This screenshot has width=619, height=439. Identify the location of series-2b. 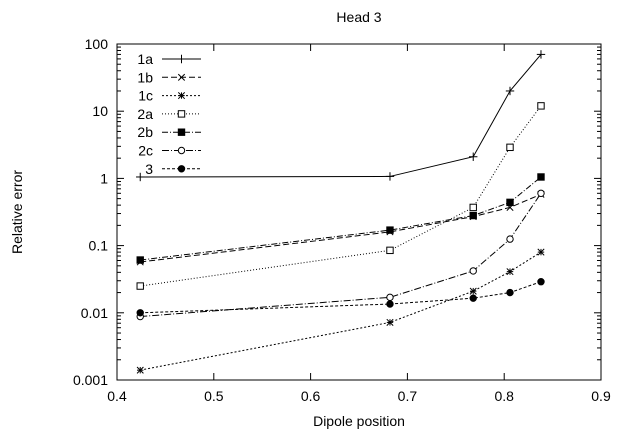
(340, 218).